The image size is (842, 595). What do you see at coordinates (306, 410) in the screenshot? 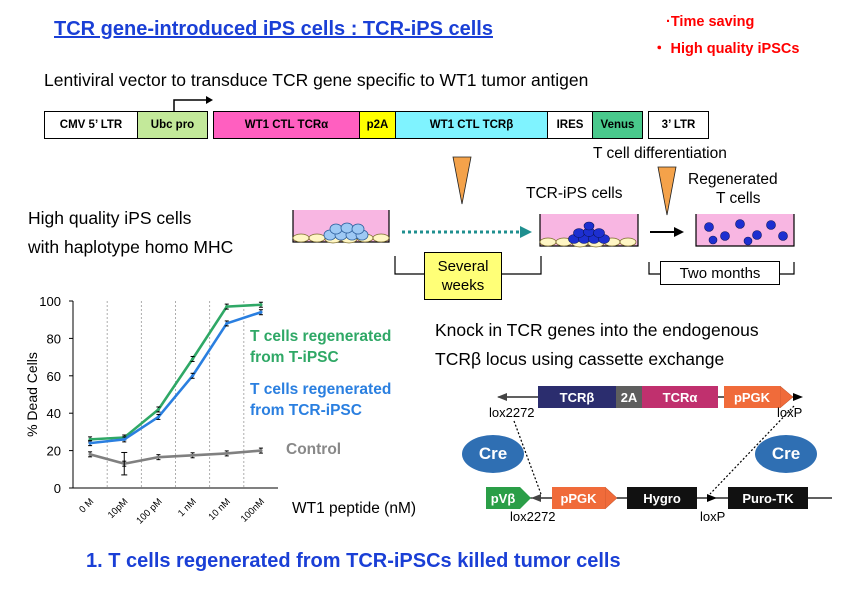
I see `legend-blue-line2: from TCR-iPSC` at bounding box center [306, 410].